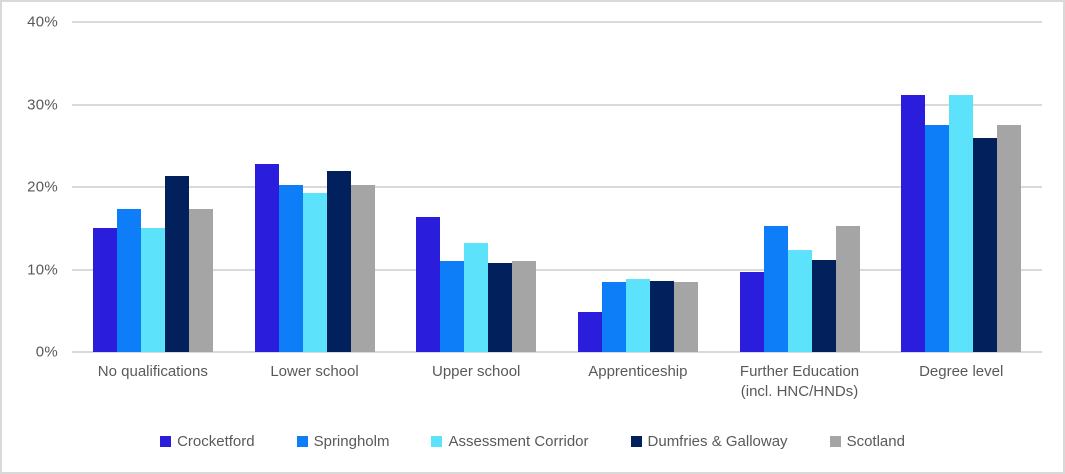  Describe the element at coordinates (518, 441) in the screenshot. I see `legend-label: Assessment Corridor` at that location.